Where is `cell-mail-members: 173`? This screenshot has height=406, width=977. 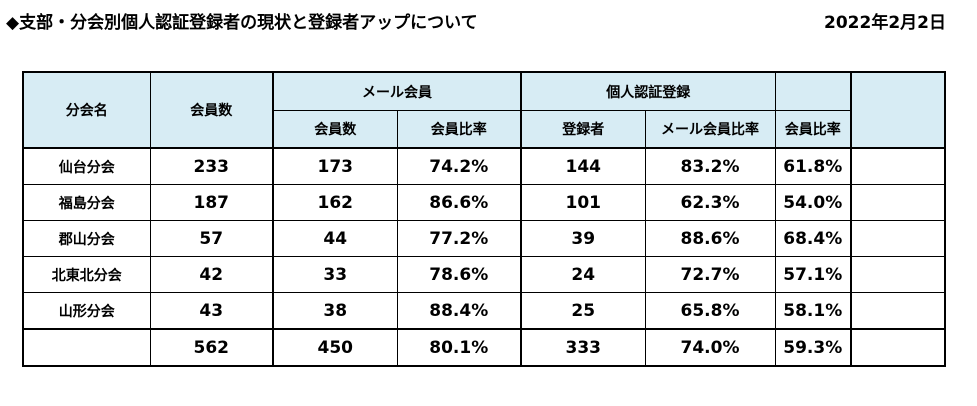
cell-mail-members: 173 is located at coordinates (335, 166).